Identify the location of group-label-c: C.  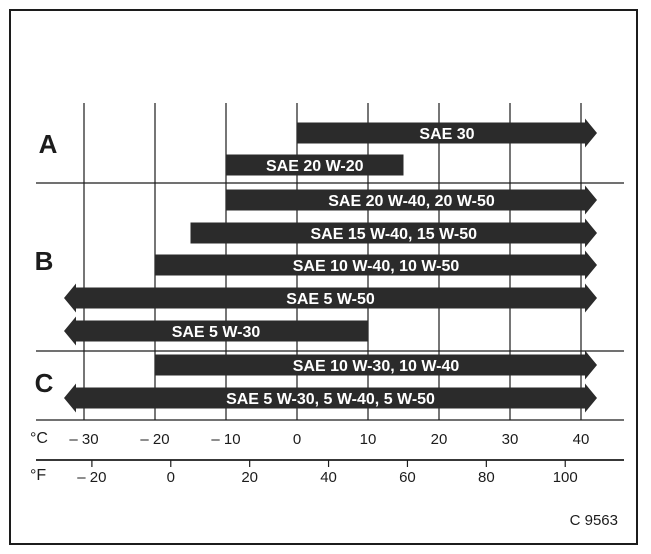
(44, 383).